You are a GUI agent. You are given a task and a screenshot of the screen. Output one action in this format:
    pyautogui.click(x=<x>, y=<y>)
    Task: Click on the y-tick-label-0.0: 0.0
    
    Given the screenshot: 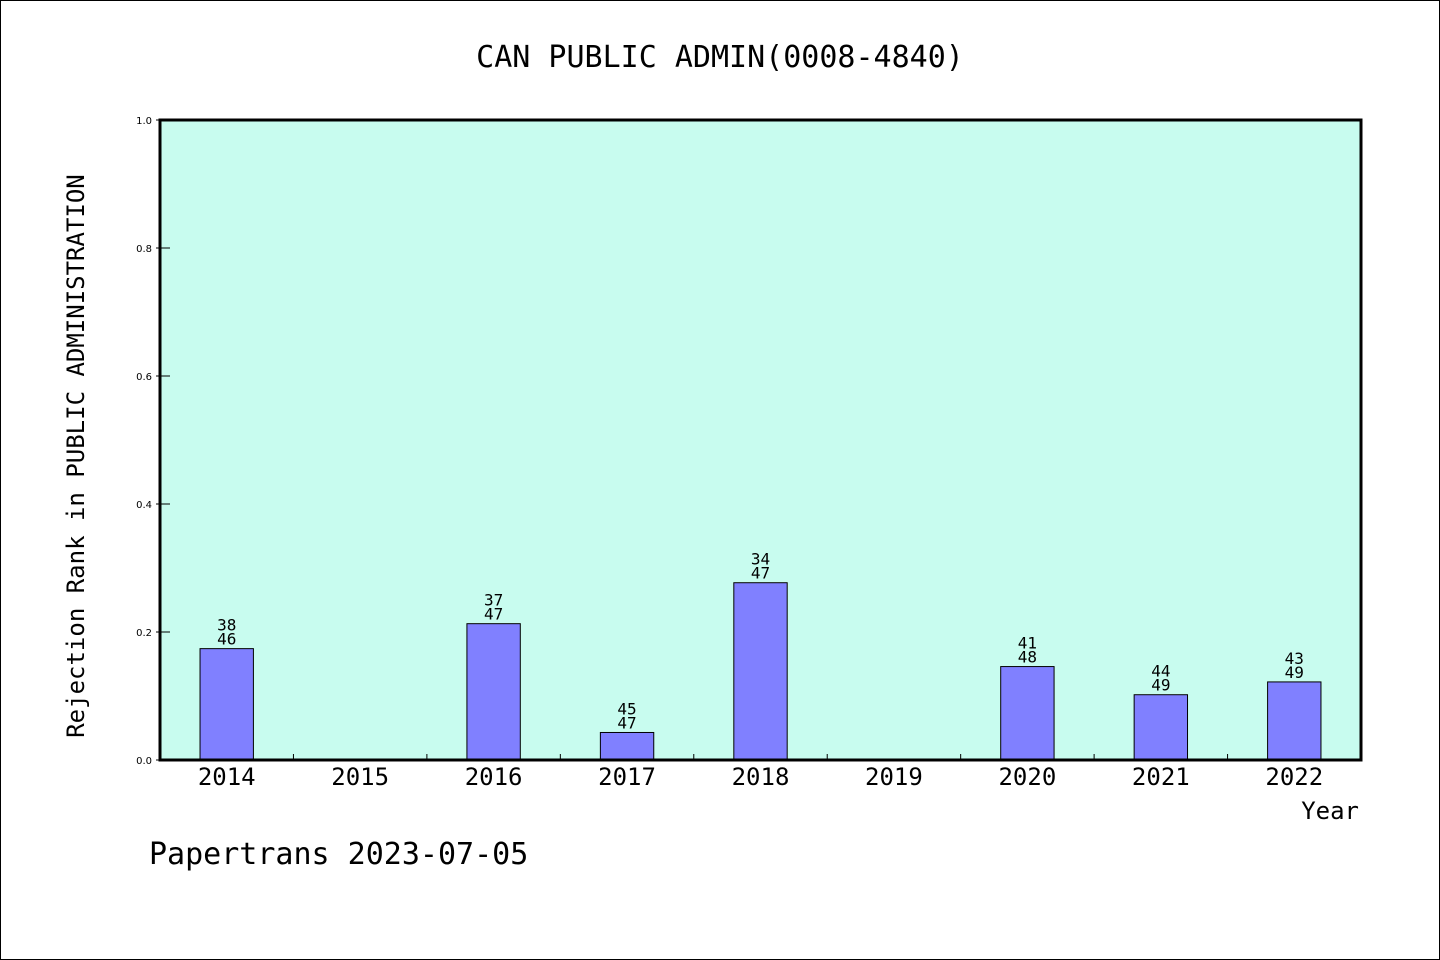 What is the action you would take?
    pyautogui.click(x=144, y=761)
    